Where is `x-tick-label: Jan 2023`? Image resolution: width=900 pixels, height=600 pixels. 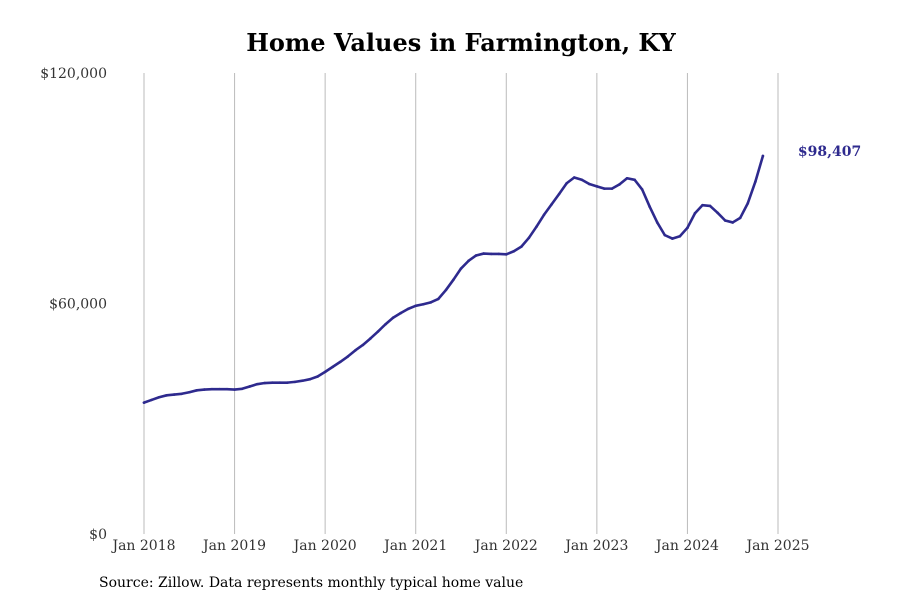
x-tick-label: Jan 2023 is located at coordinates (595, 546).